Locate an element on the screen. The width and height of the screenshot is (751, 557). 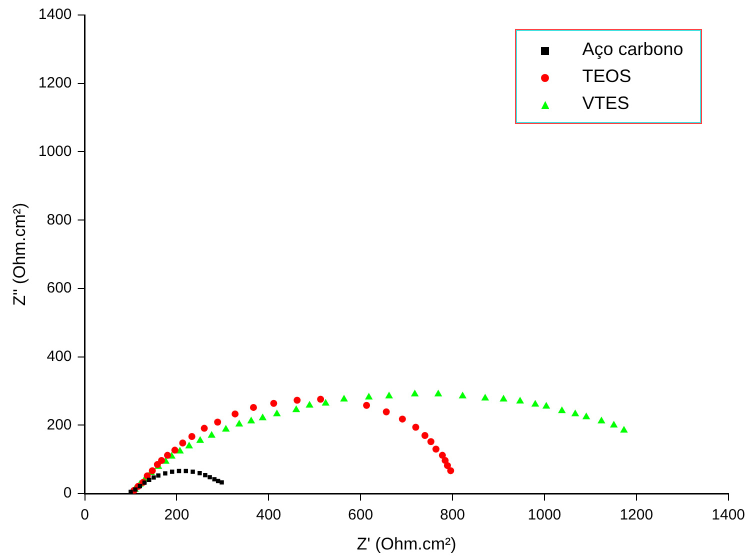
legend-label: Aço carbono is located at coordinates (633, 49).